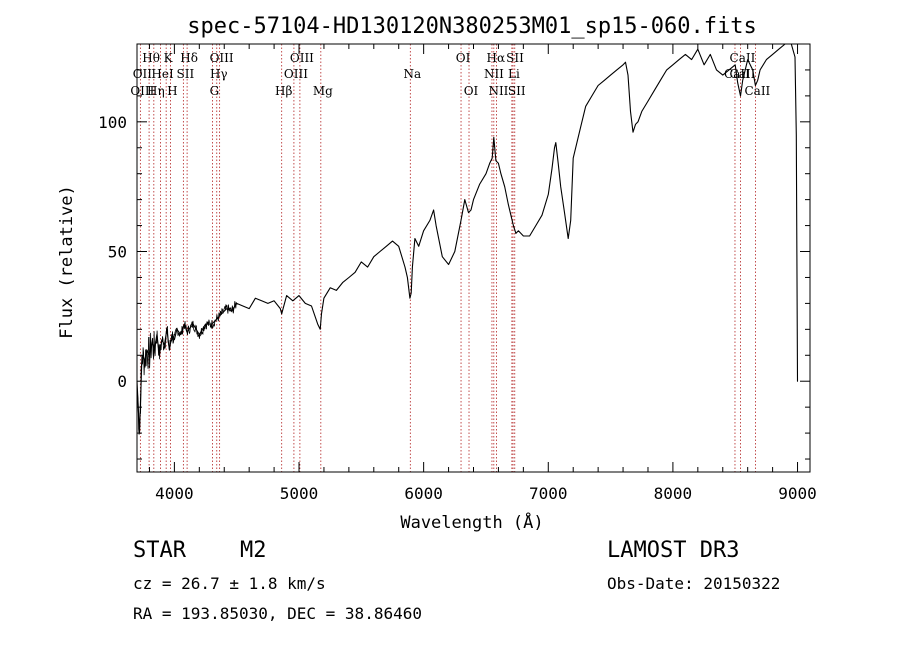 The height and width of the screenshot is (649, 900). What do you see at coordinates (159, 550) in the screenshot?
I see `object-class: STAR` at bounding box center [159, 550].